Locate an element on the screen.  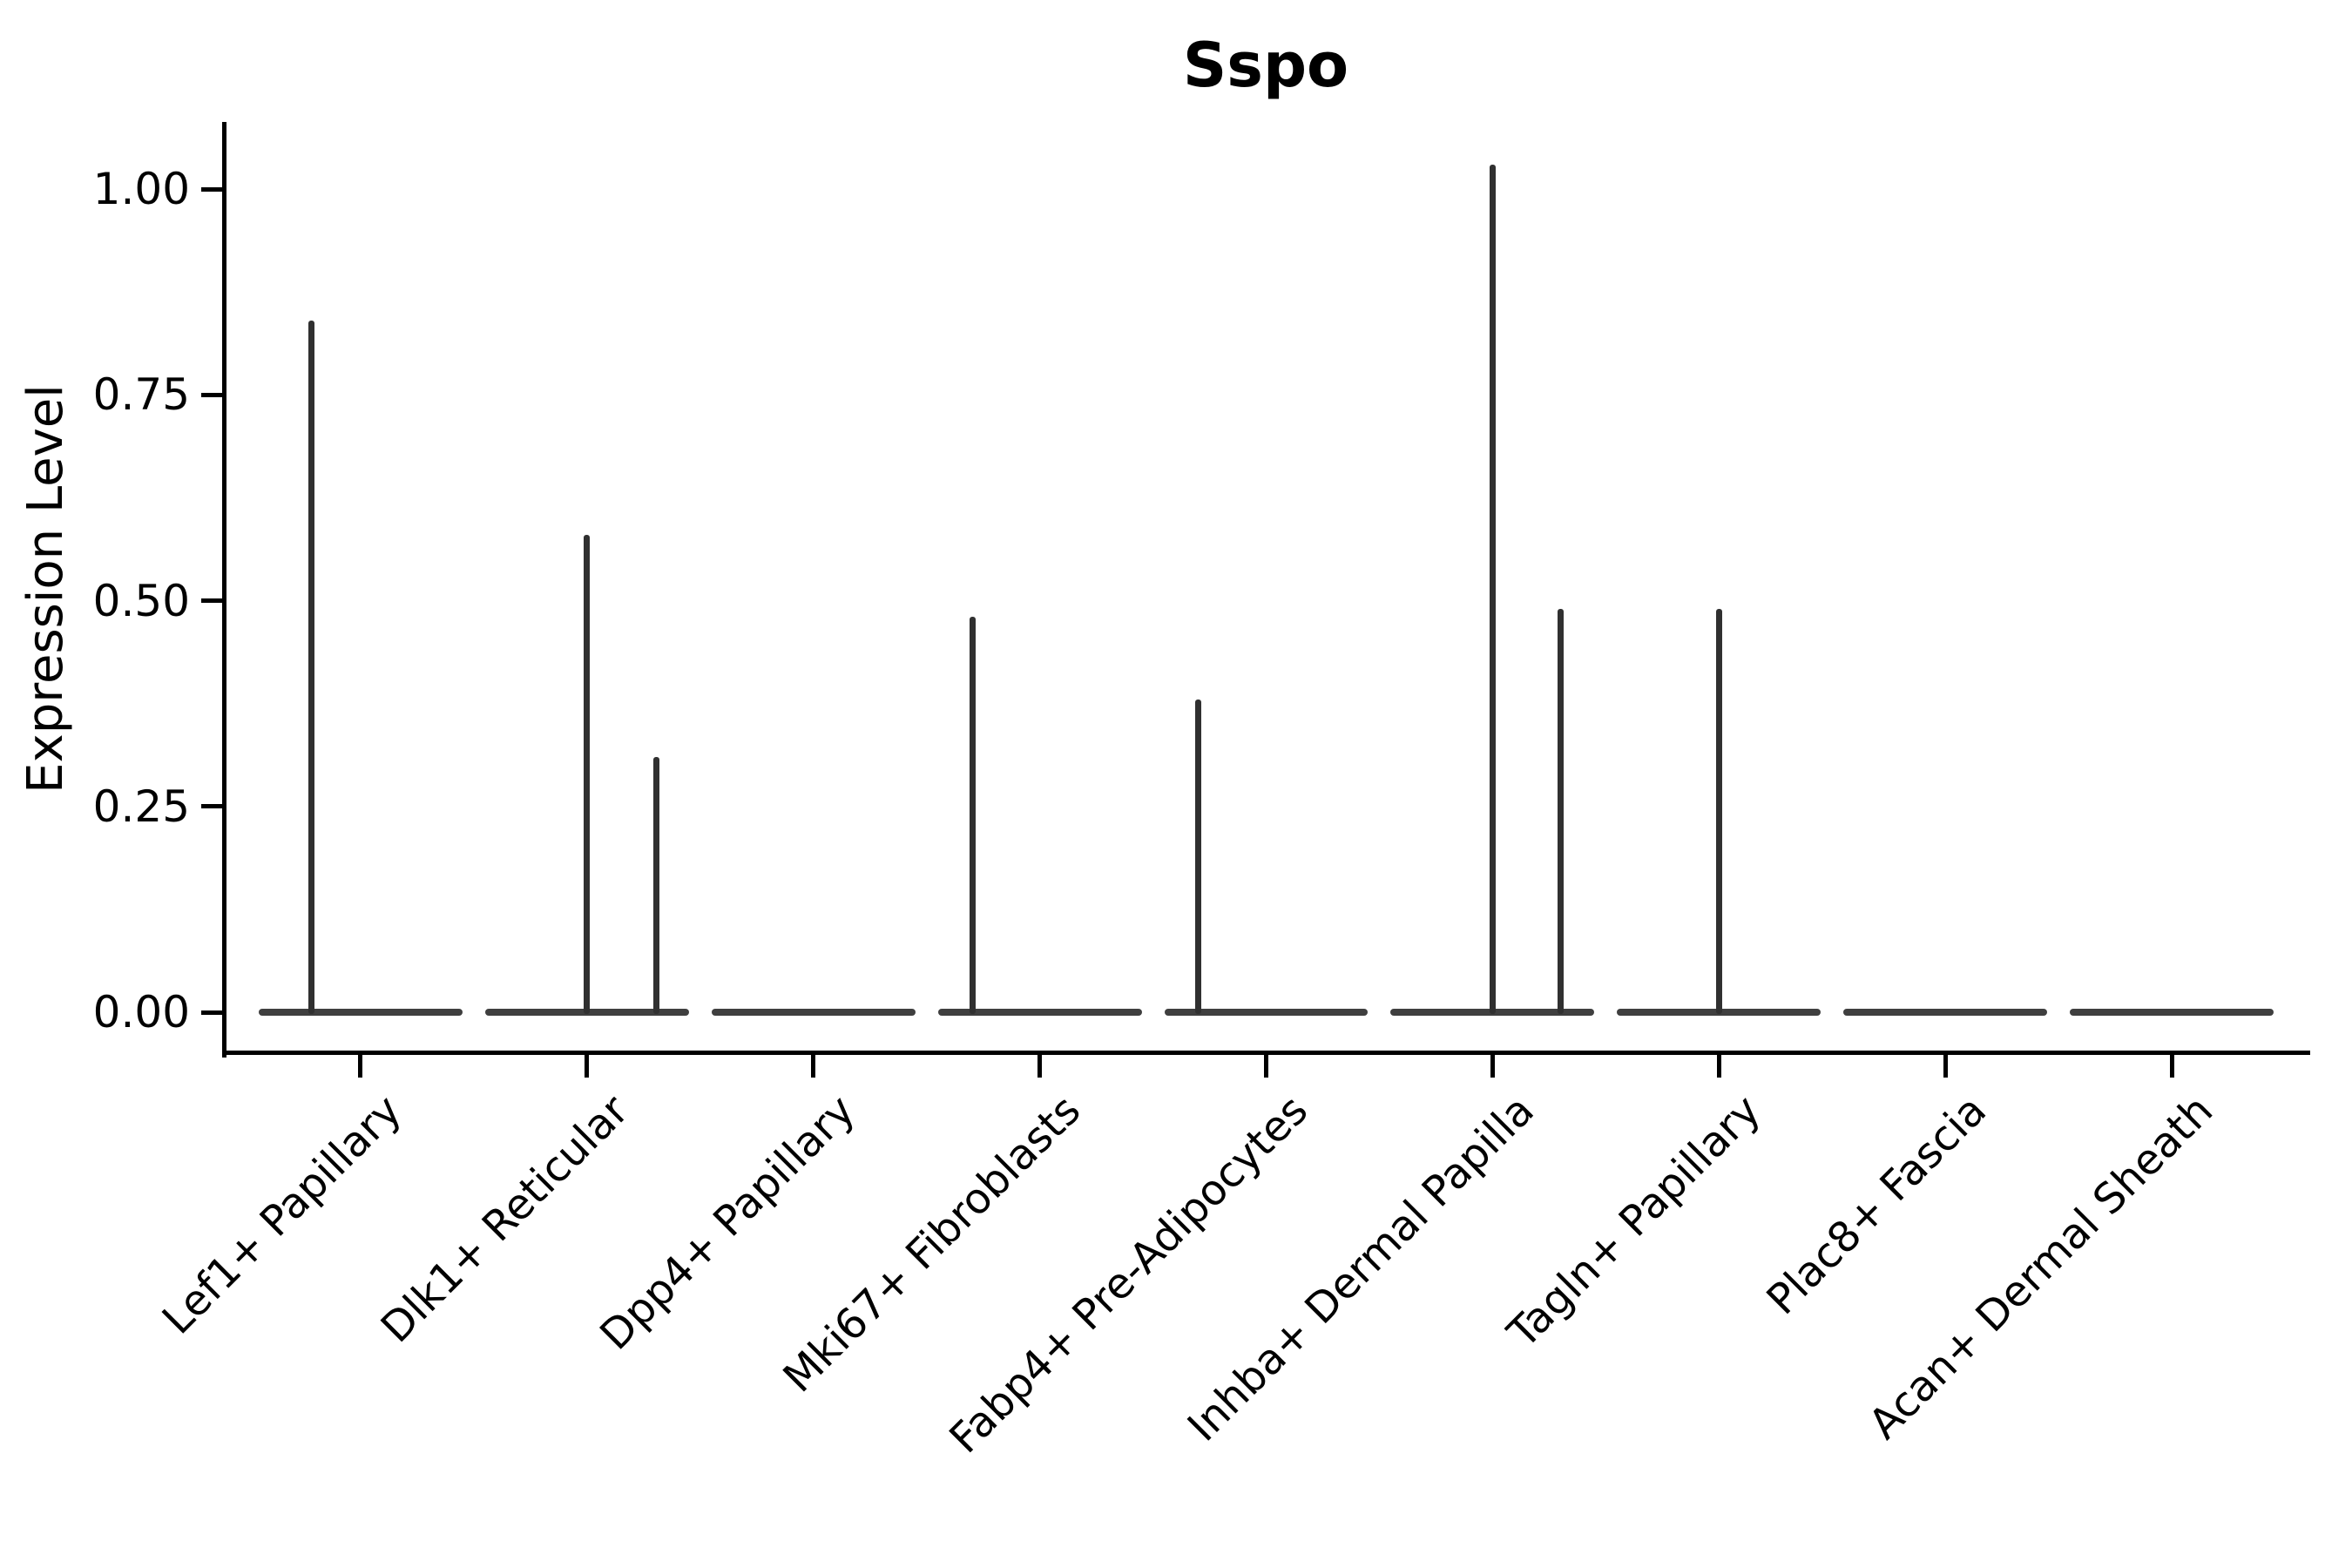
y-tick-label: 0.00 is located at coordinates (141, 1012).